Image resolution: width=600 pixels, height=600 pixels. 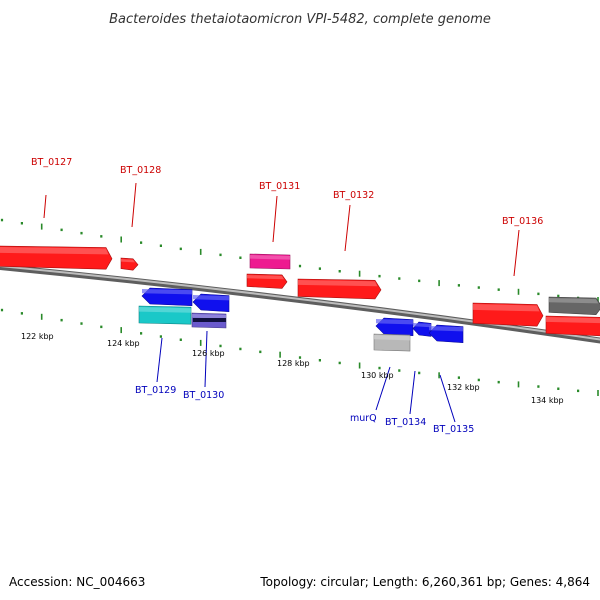 I want to click on gene-label-bt0129: BT_0129, so click(x=155, y=390).